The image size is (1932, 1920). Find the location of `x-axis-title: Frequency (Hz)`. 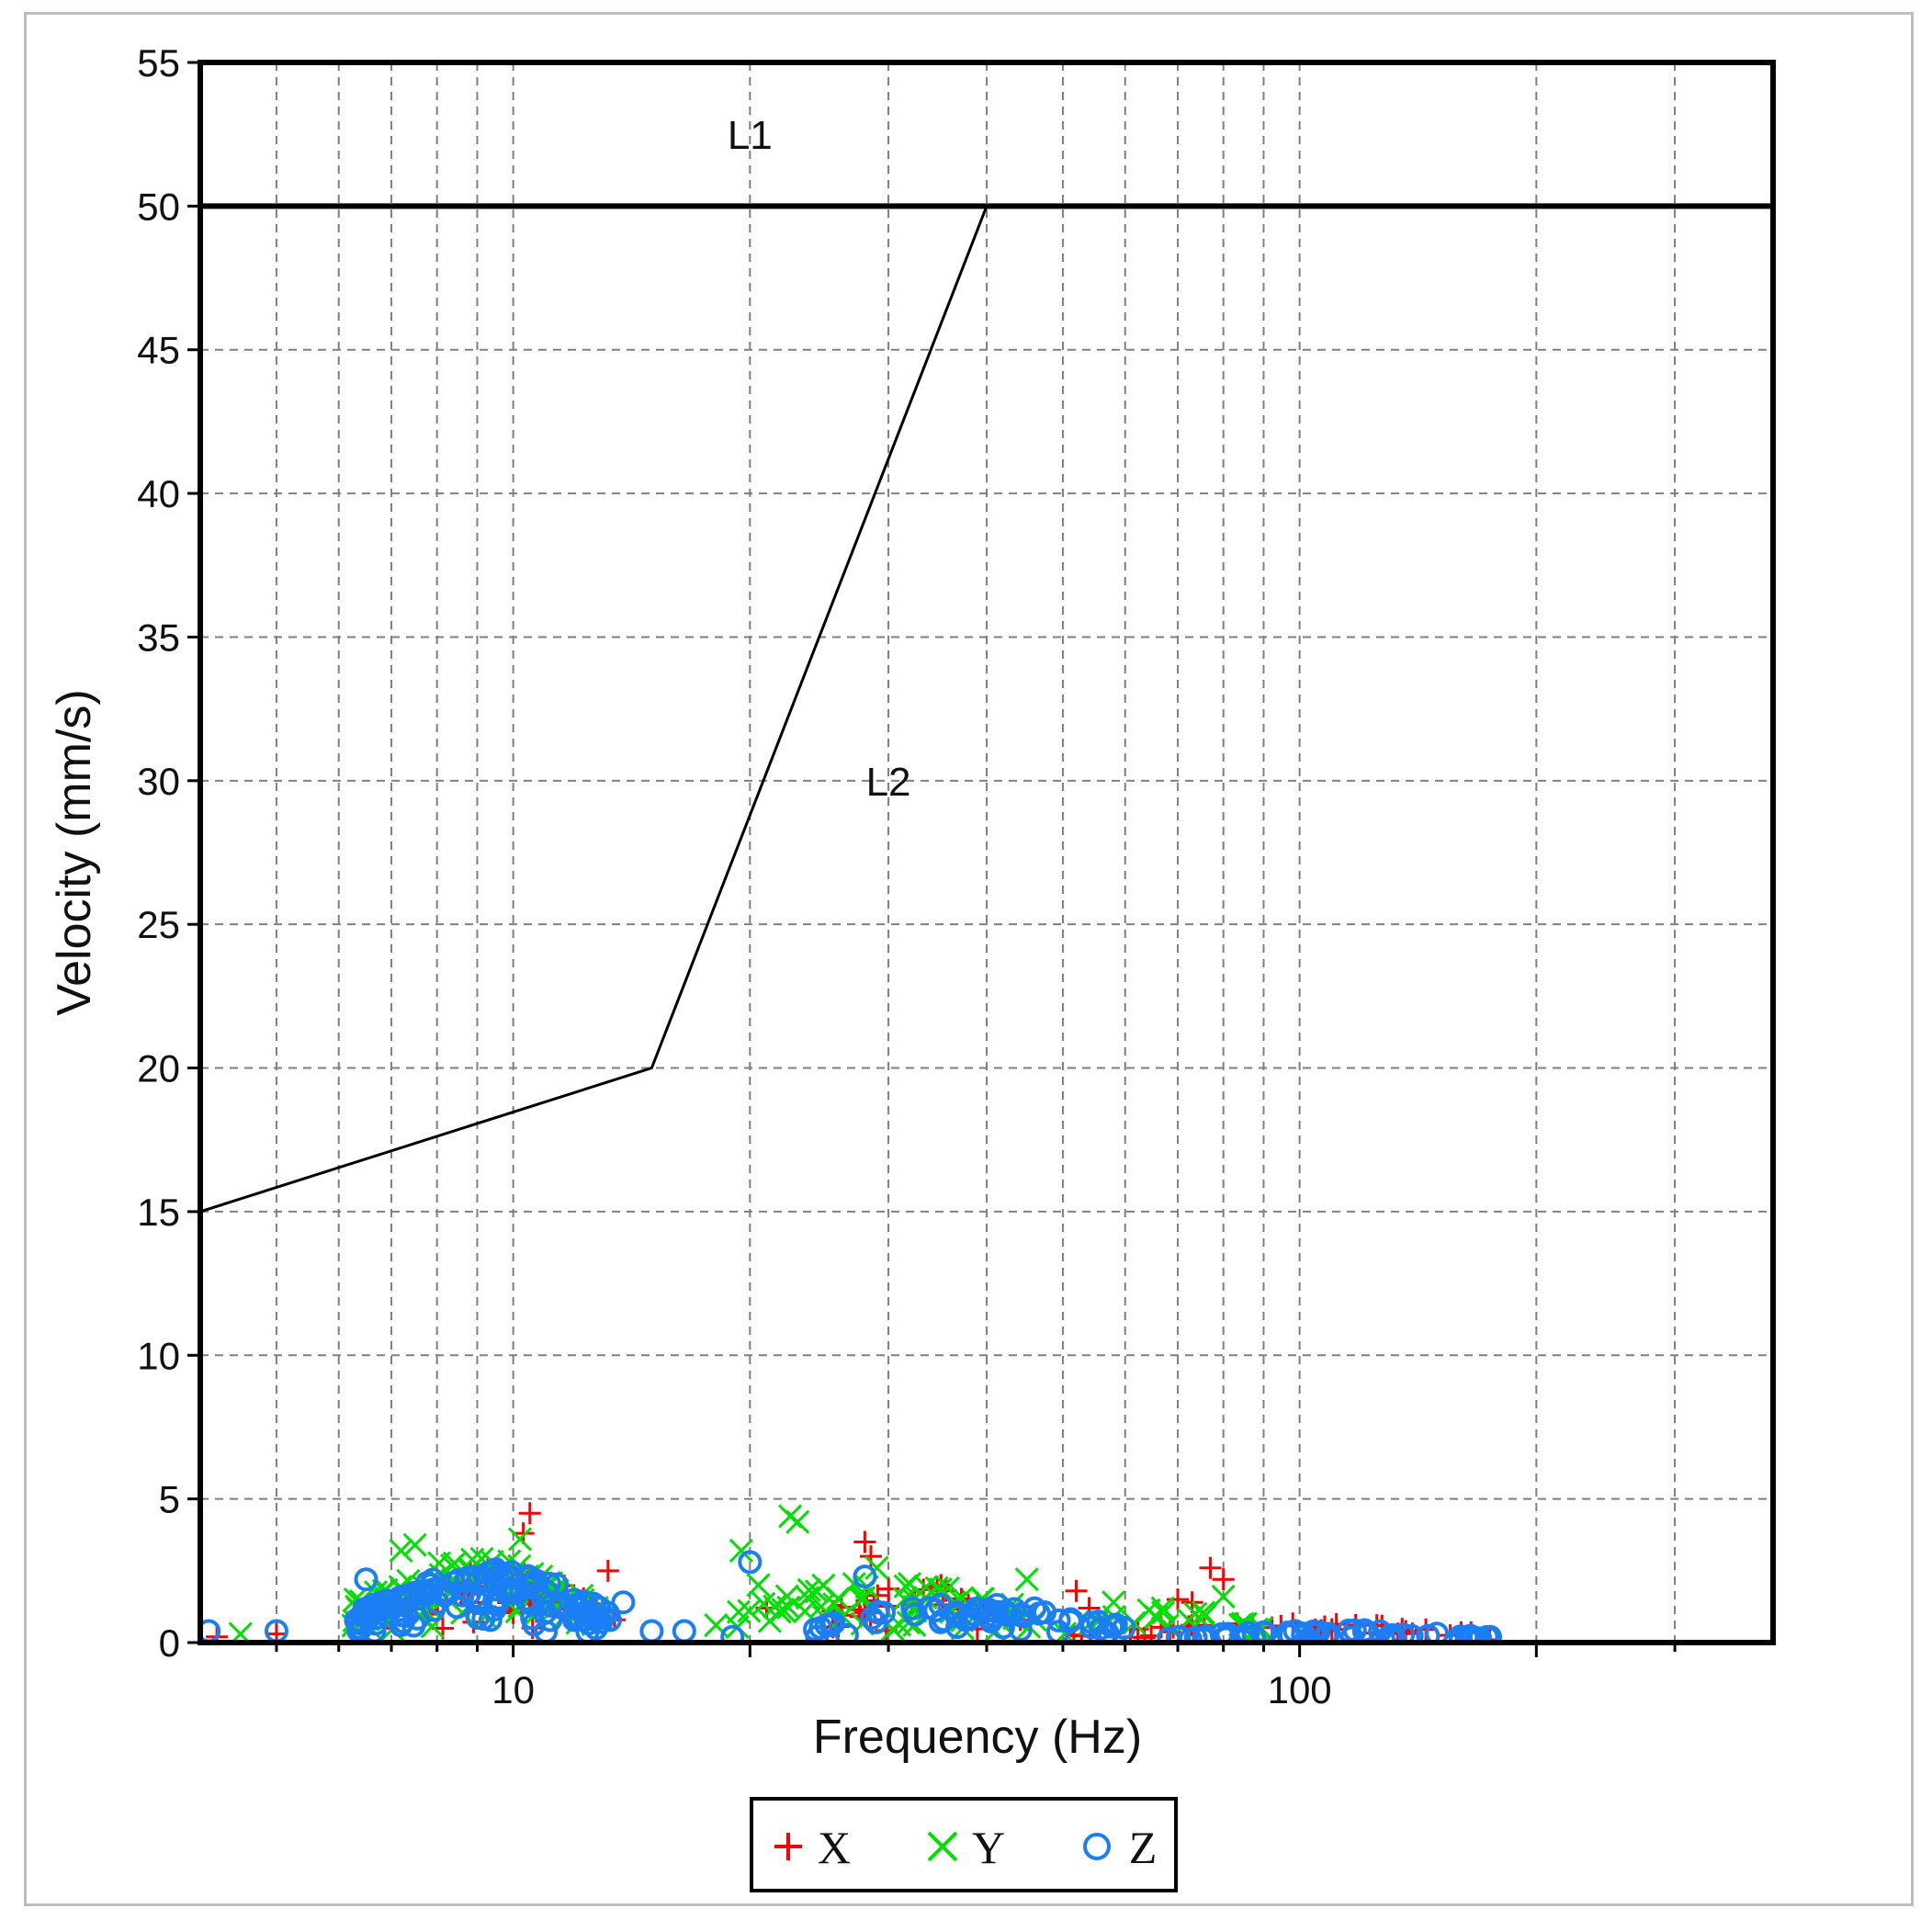

x-axis-title: Frequency (Hz) is located at coordinates (977, 1738).